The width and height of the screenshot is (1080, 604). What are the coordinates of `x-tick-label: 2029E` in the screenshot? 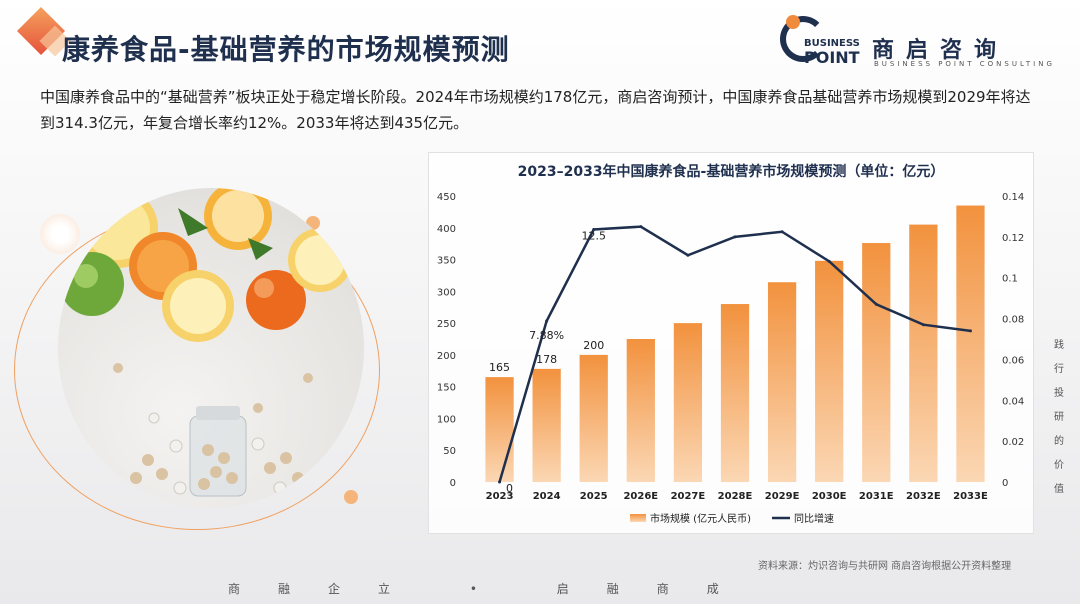 It's located at (782, 496).